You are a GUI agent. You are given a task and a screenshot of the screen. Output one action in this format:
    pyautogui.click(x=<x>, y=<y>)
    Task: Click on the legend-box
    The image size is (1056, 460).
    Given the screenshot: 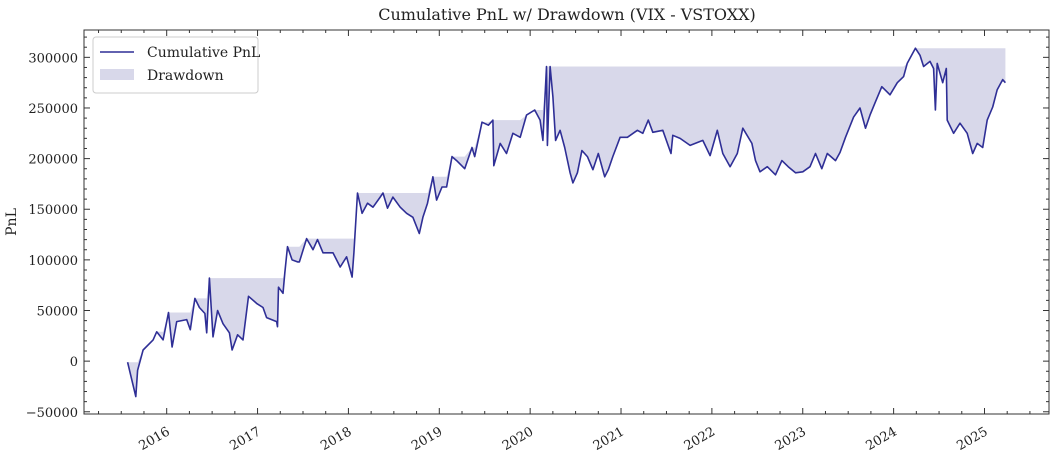 What is the action you would take?
    pyautogui.click(x=175, y=65)
    